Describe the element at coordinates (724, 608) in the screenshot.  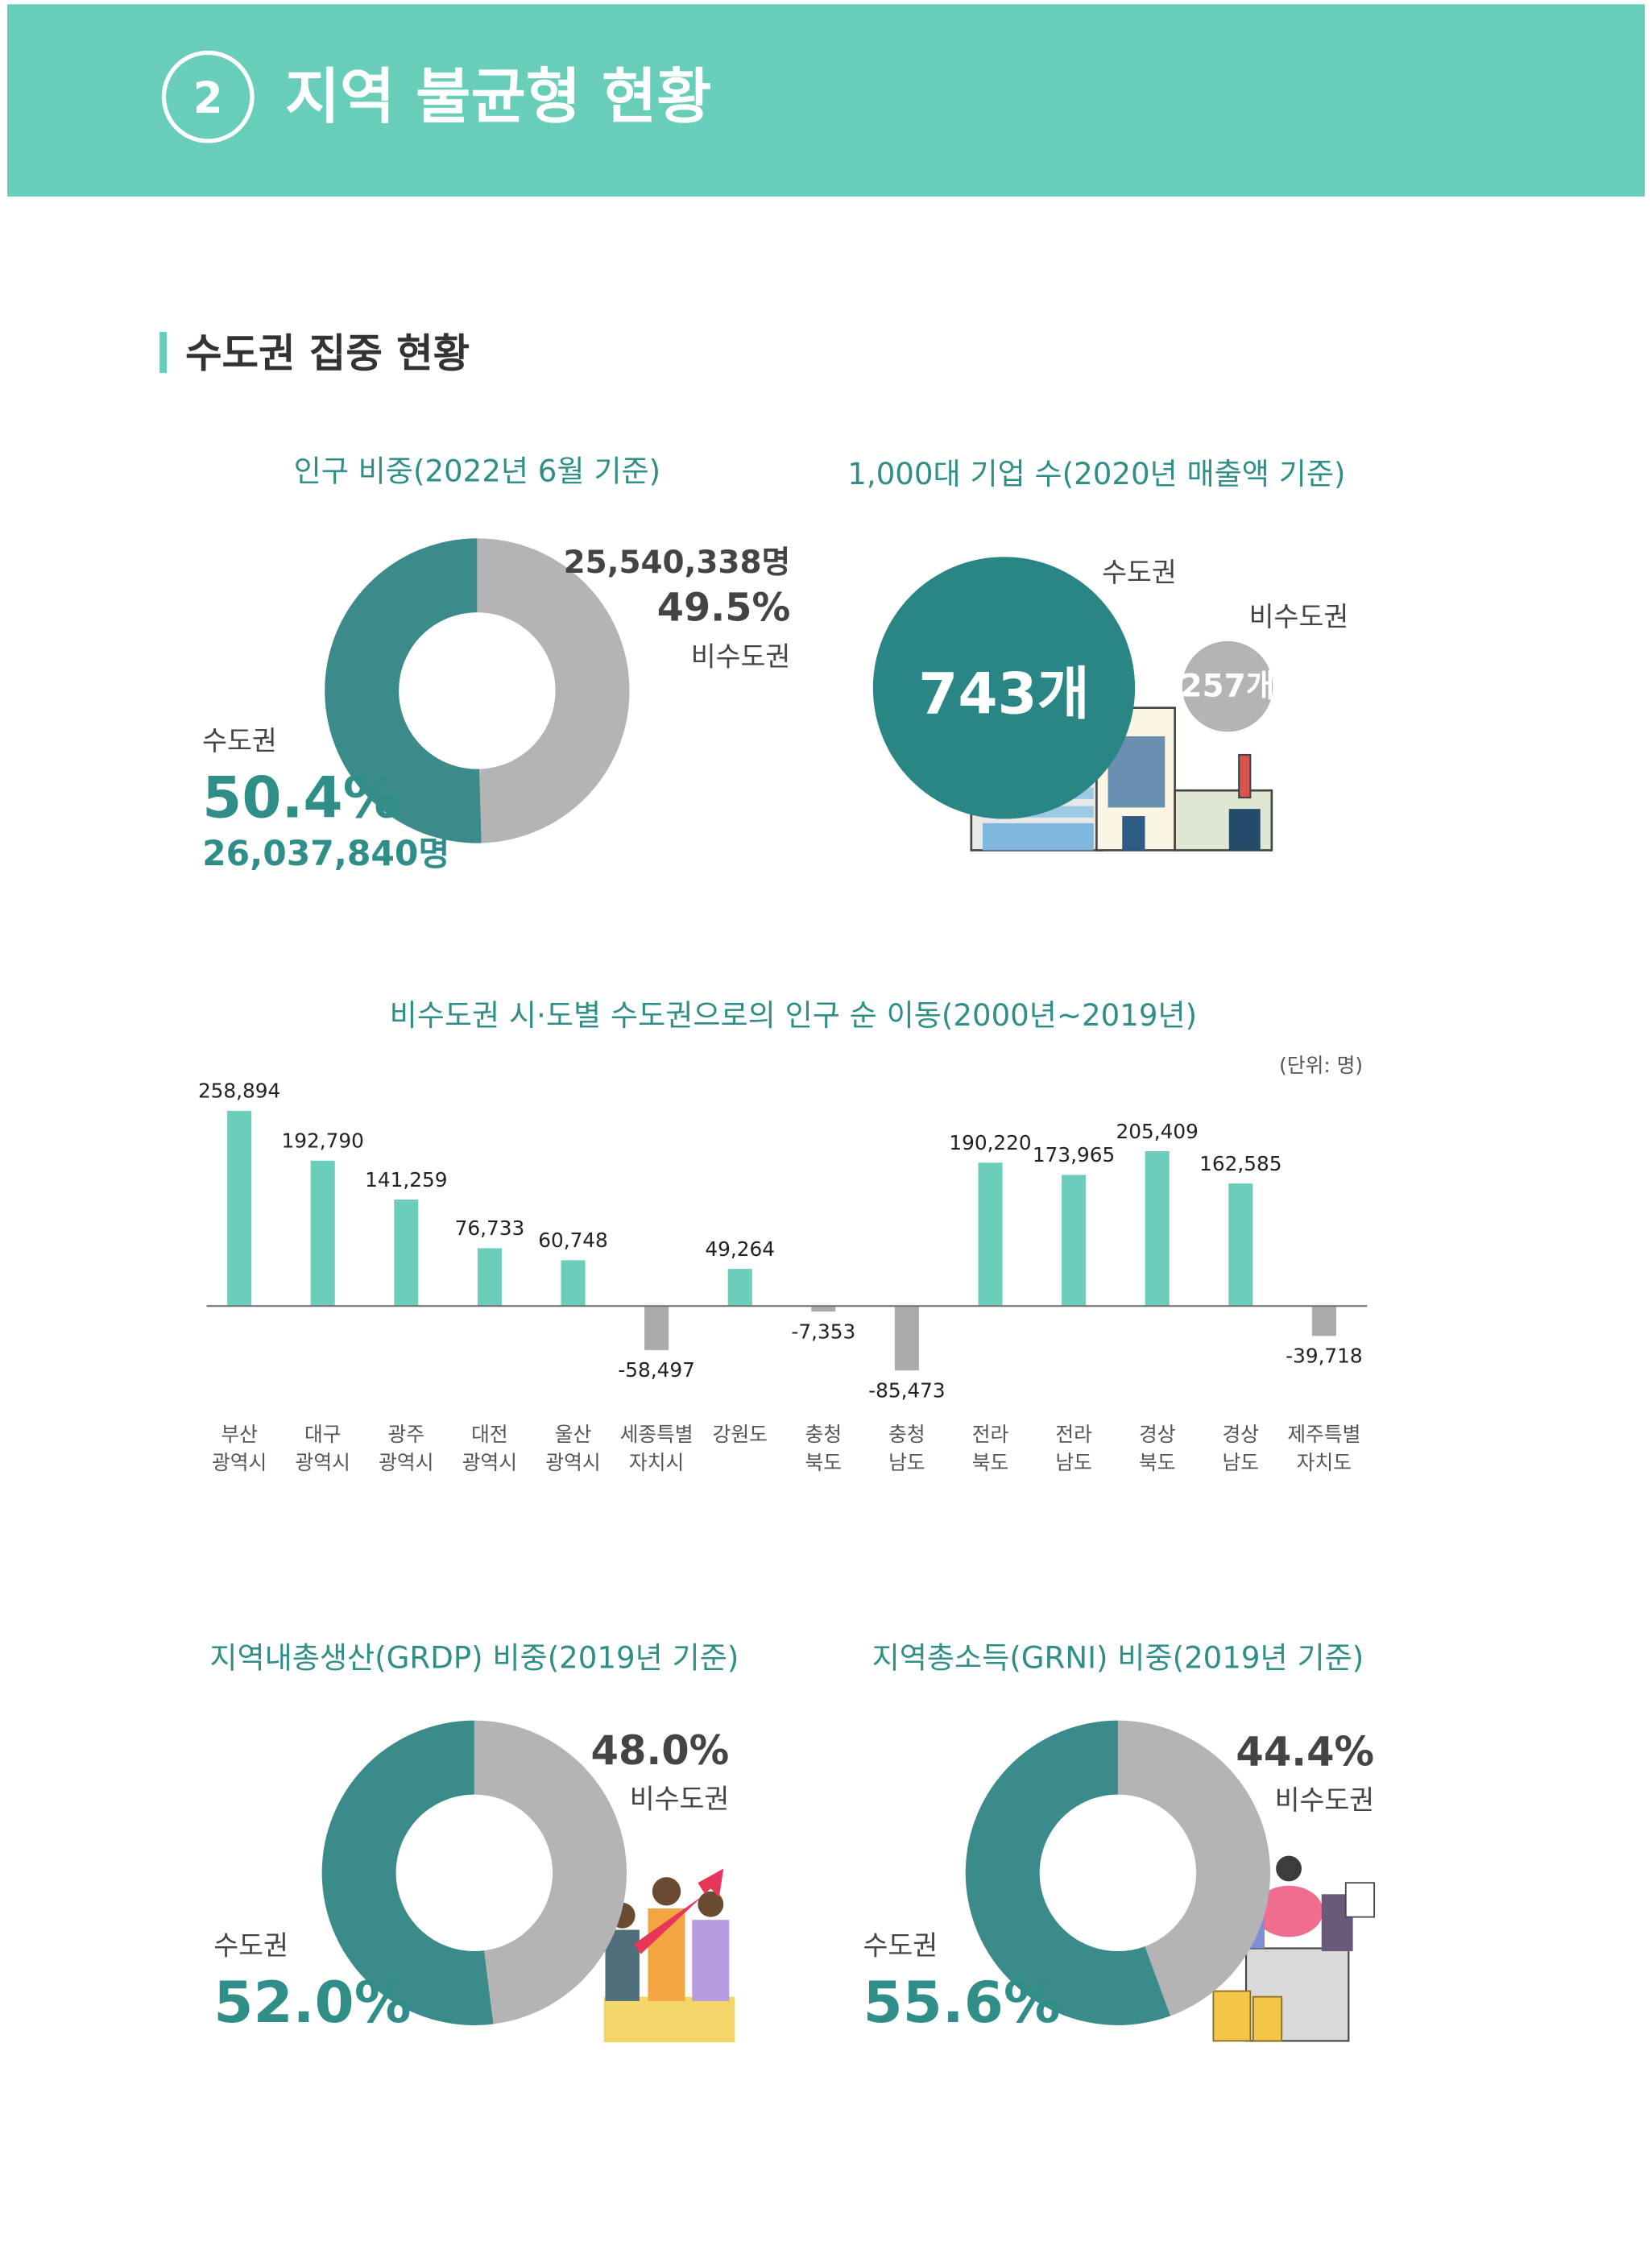
I see `value-label: 49.5%` at that location.